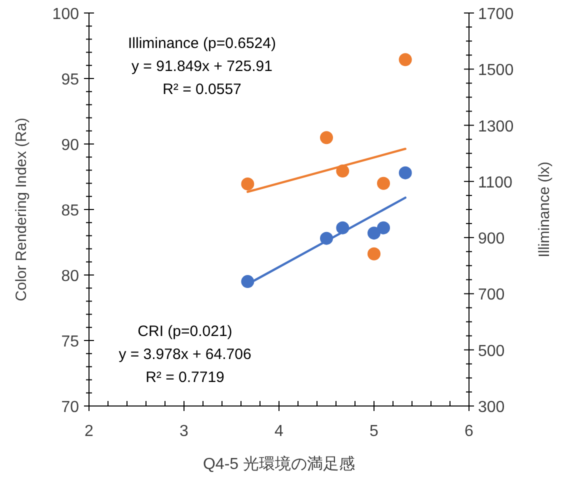 This screenshot has width=567, height=477. Describe the element at coordinates (279, 464) in the screenshot. I see `x-axis-title: Q4-5 光環境の満足感` at that location.